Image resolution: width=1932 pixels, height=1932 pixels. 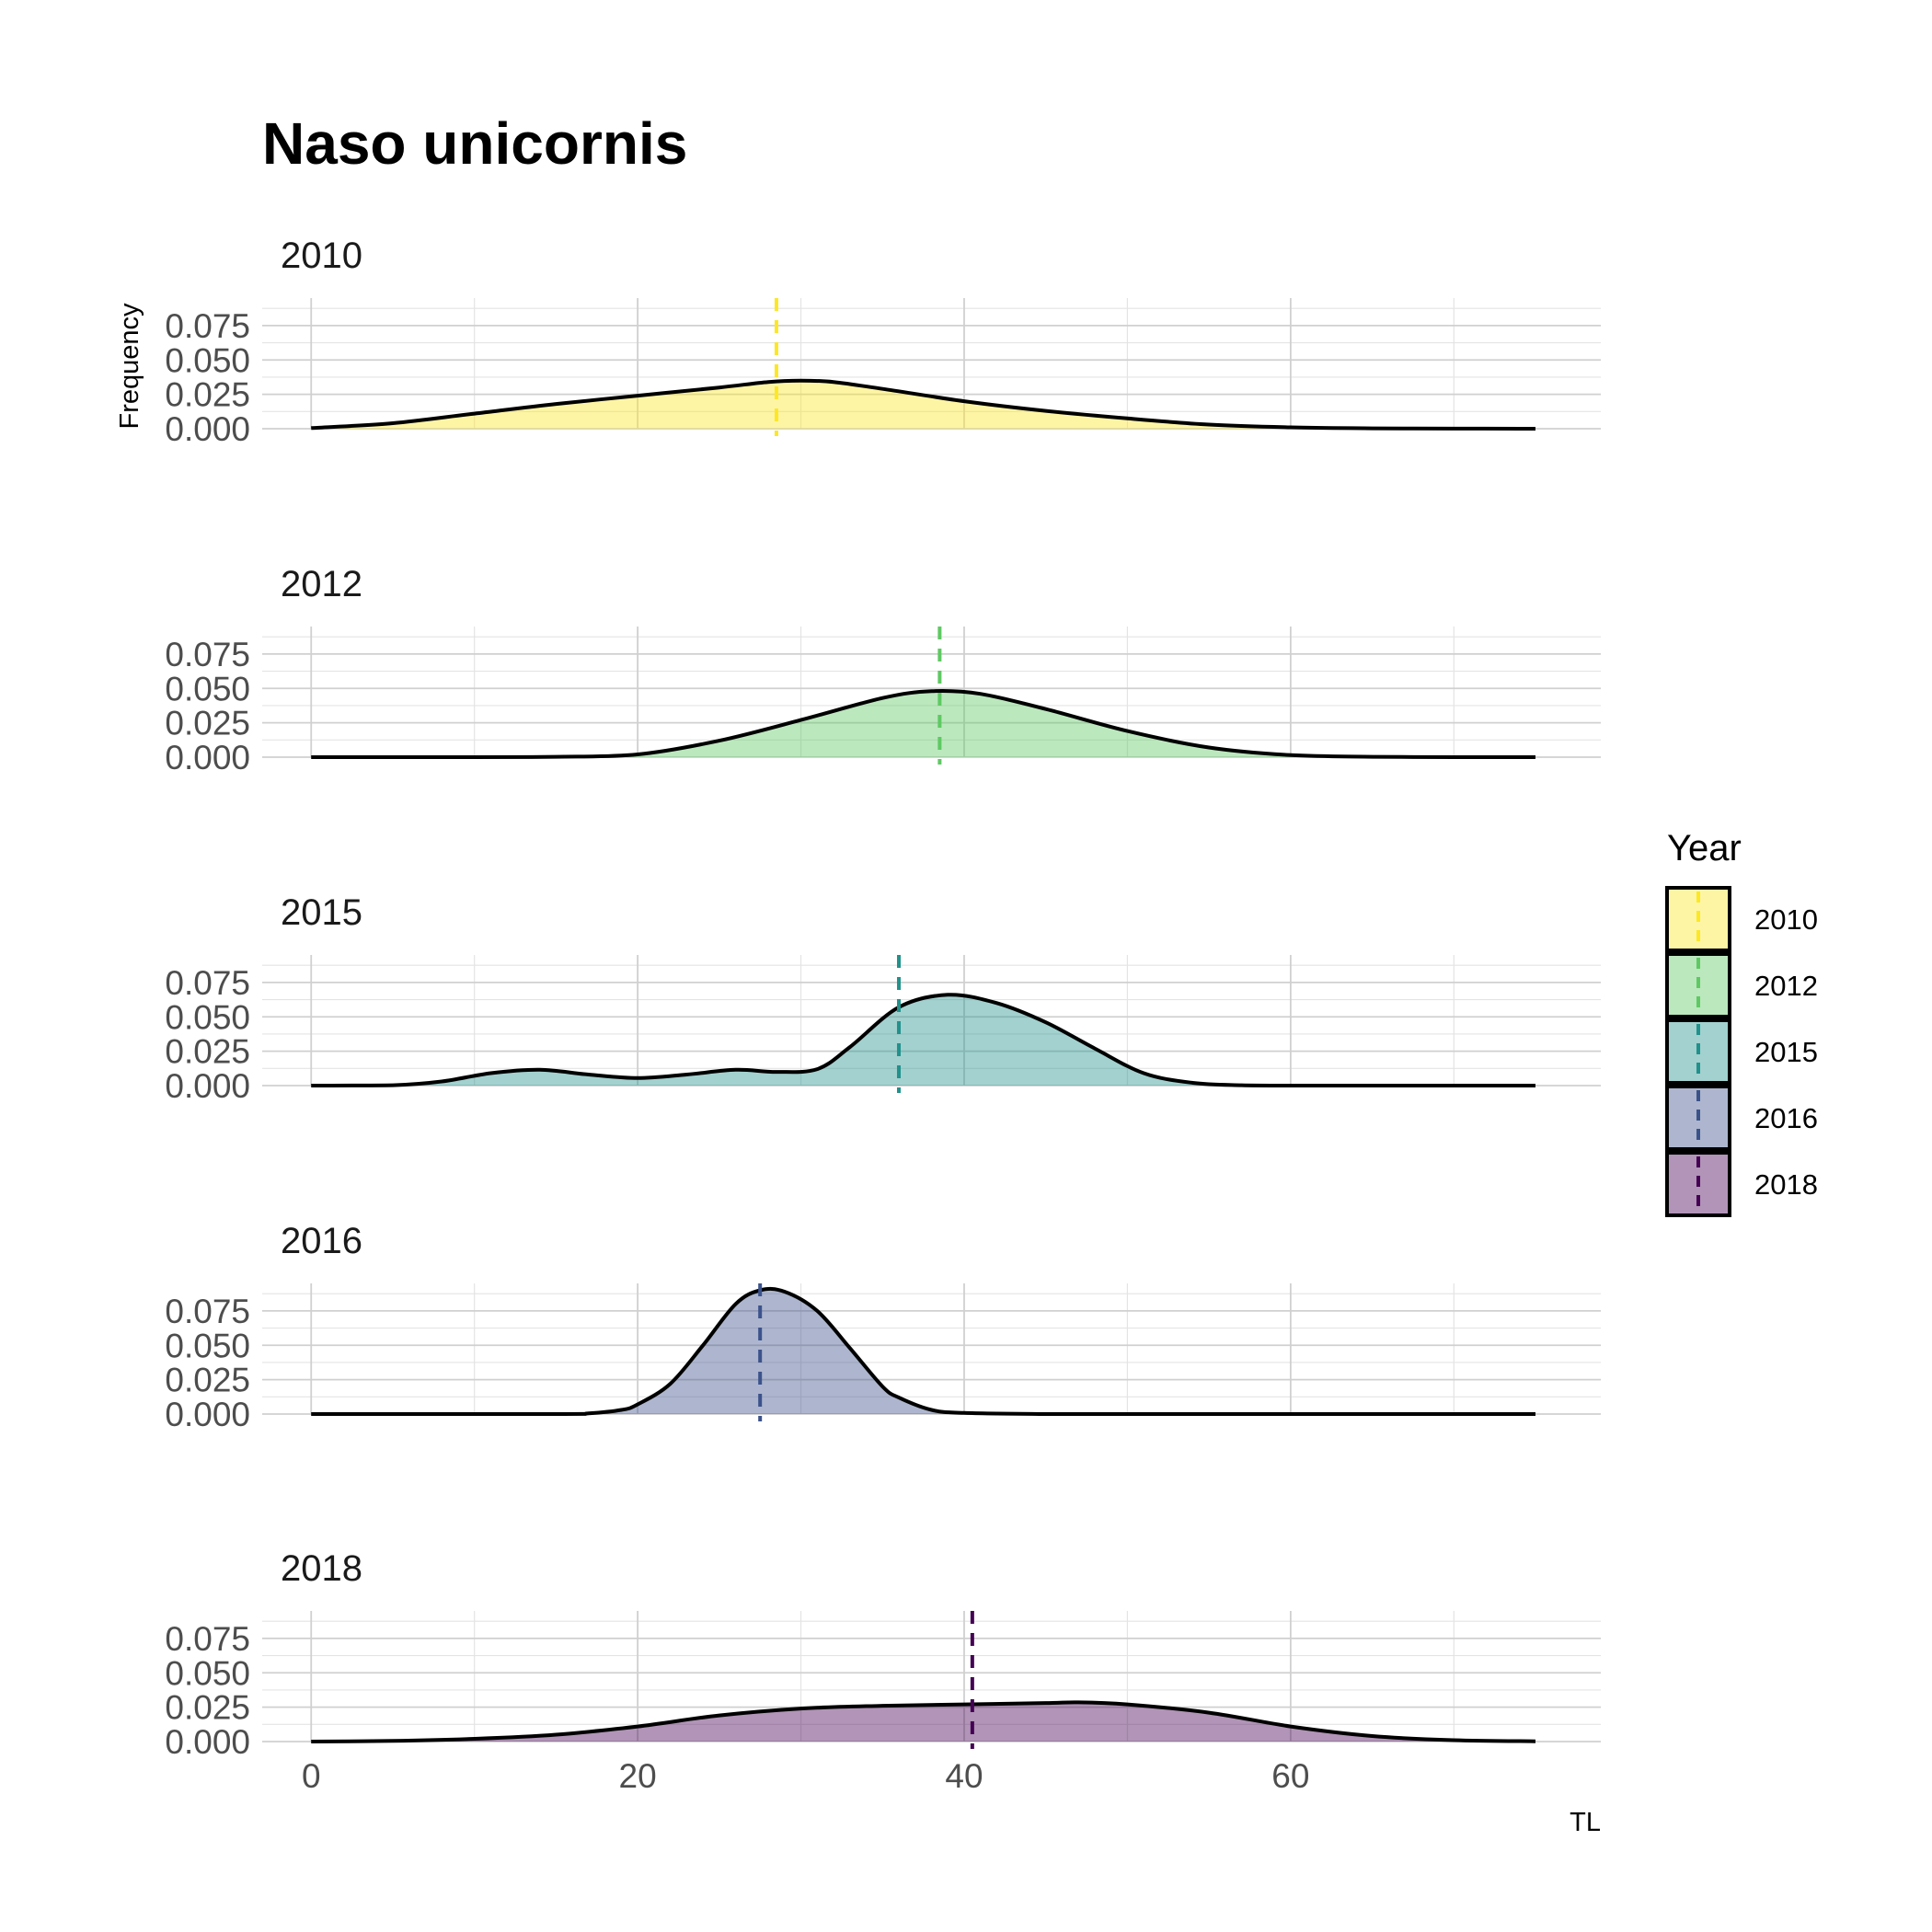 I want to click on legend-items: 2010 2012 2015 2016 2018, so click(x=1741, y=1051).